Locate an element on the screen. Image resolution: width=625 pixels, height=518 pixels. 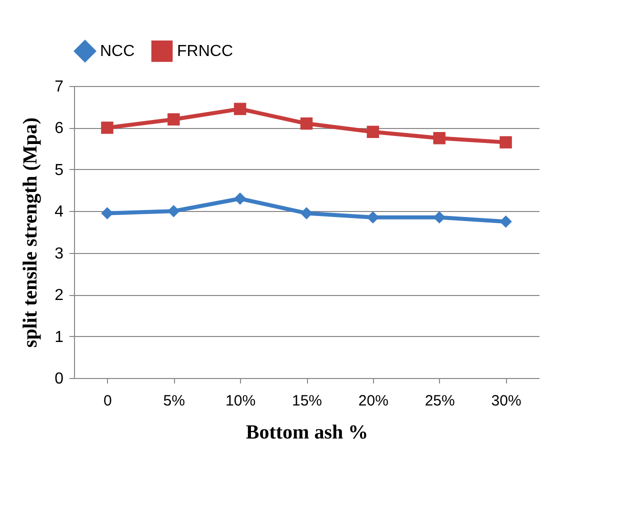
x-tick-label: 5% is located at coordinates (174, 401).